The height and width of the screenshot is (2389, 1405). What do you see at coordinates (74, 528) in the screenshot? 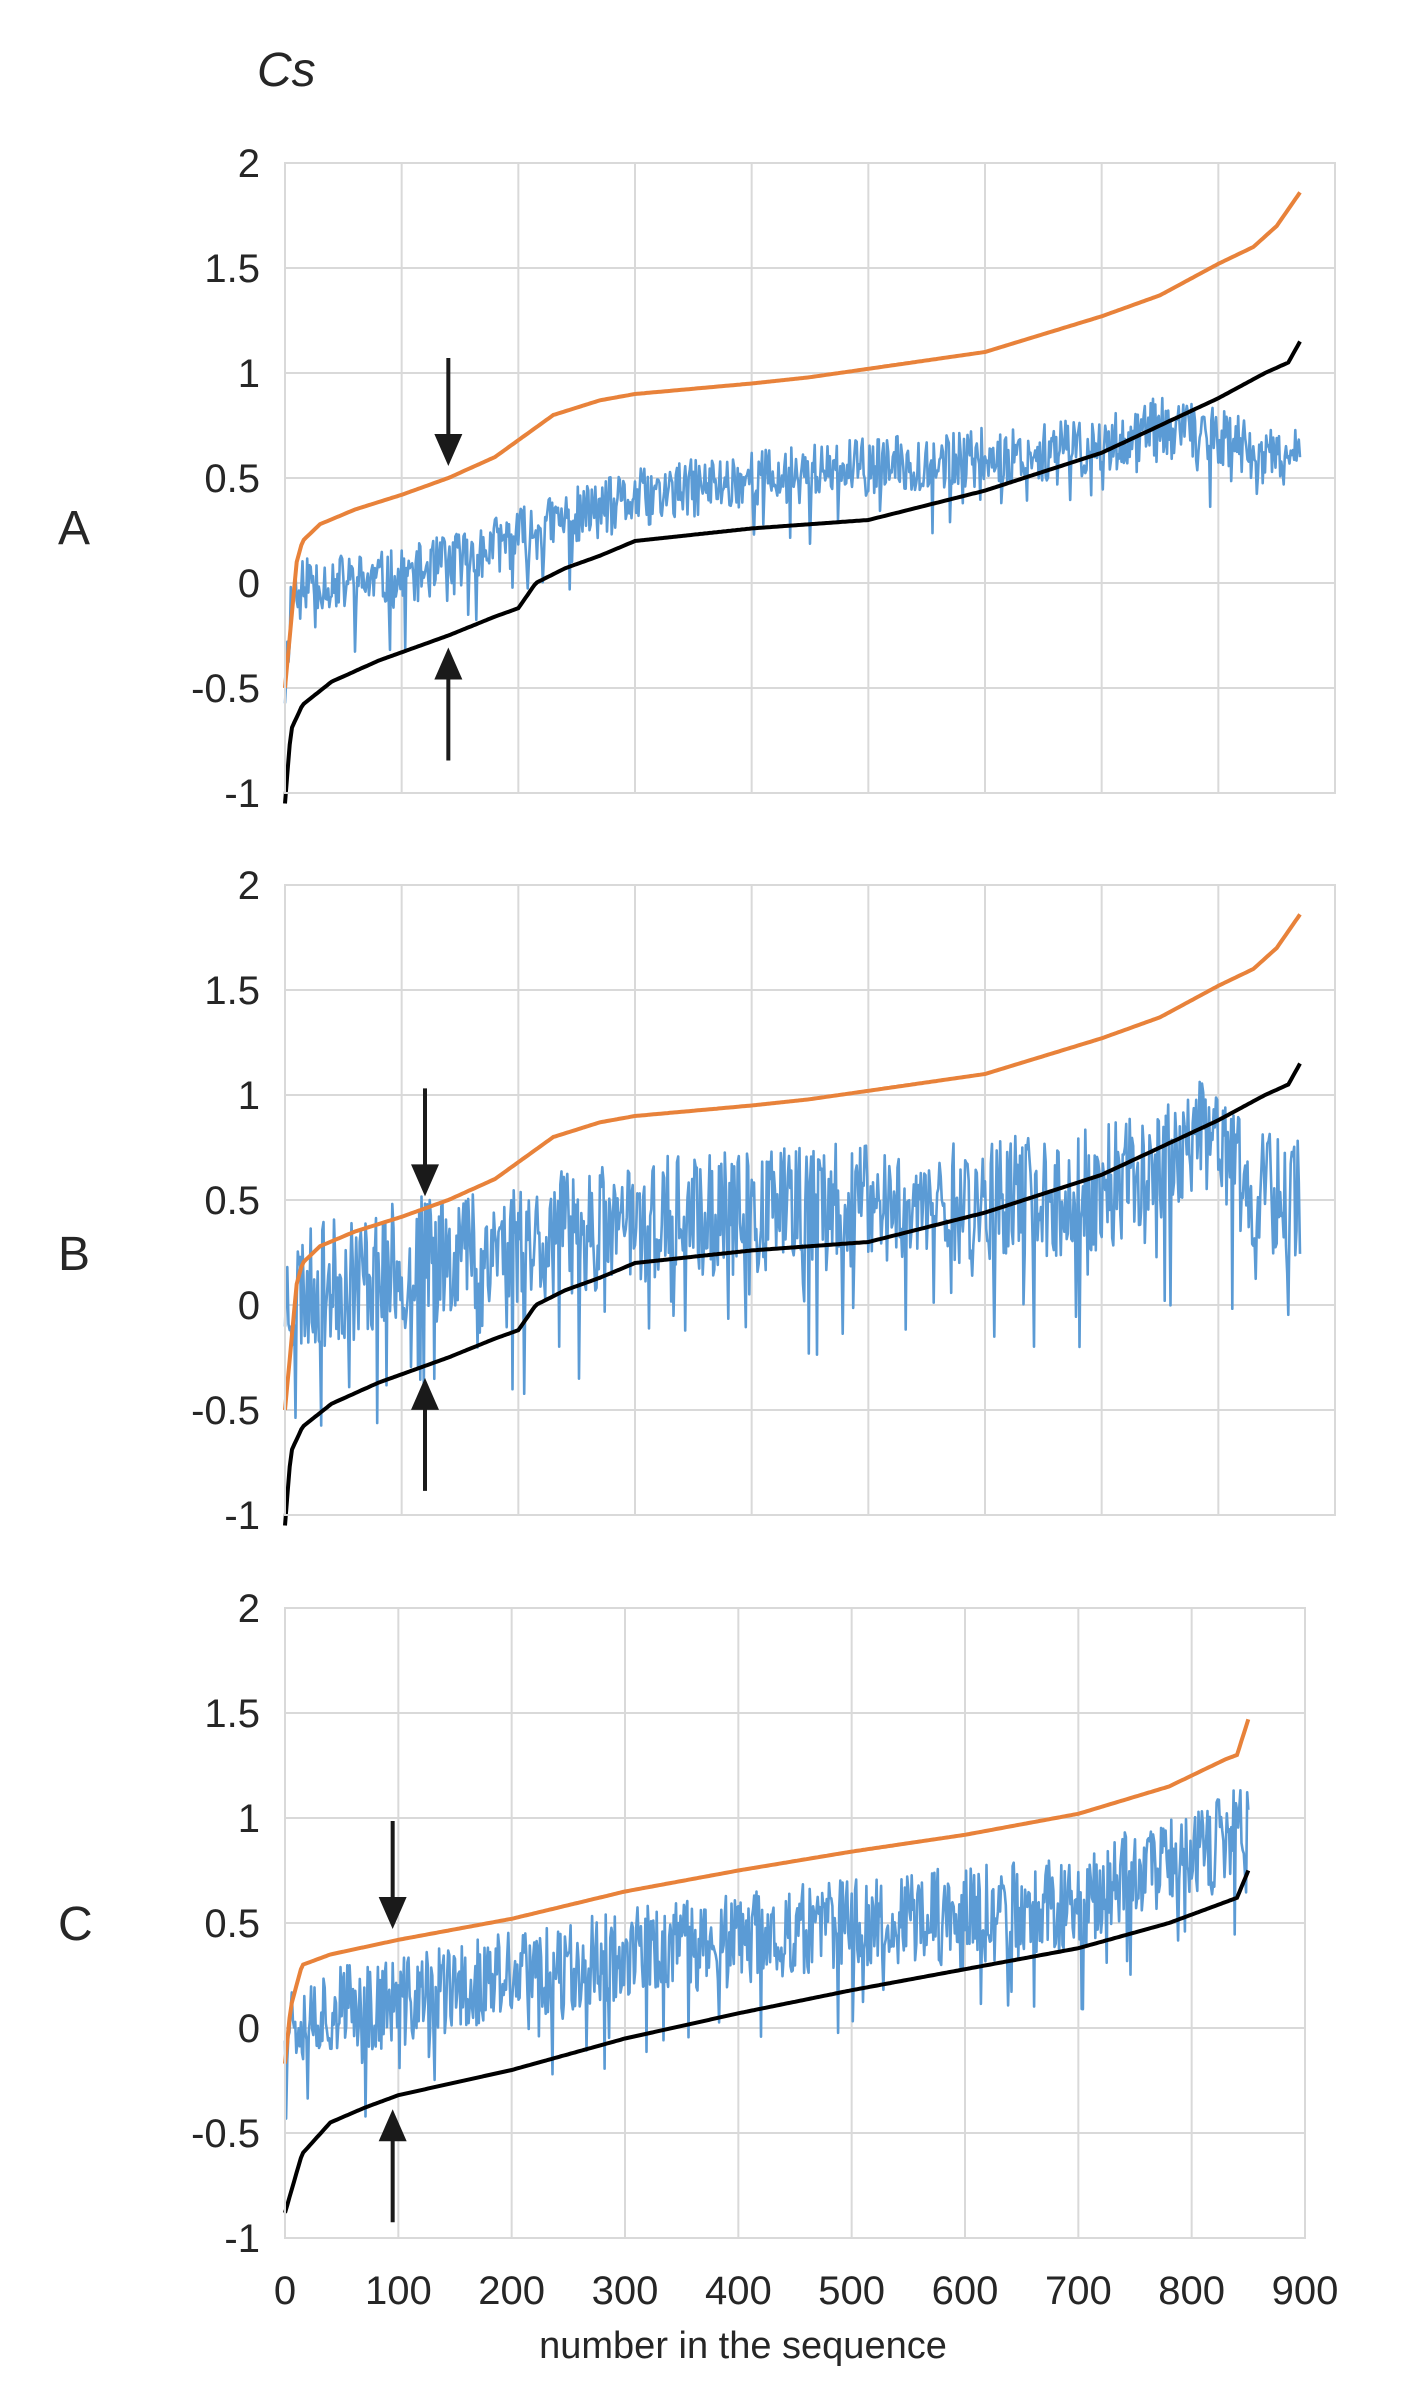
I see `panel-label: A` at bounding box center [74, 528].